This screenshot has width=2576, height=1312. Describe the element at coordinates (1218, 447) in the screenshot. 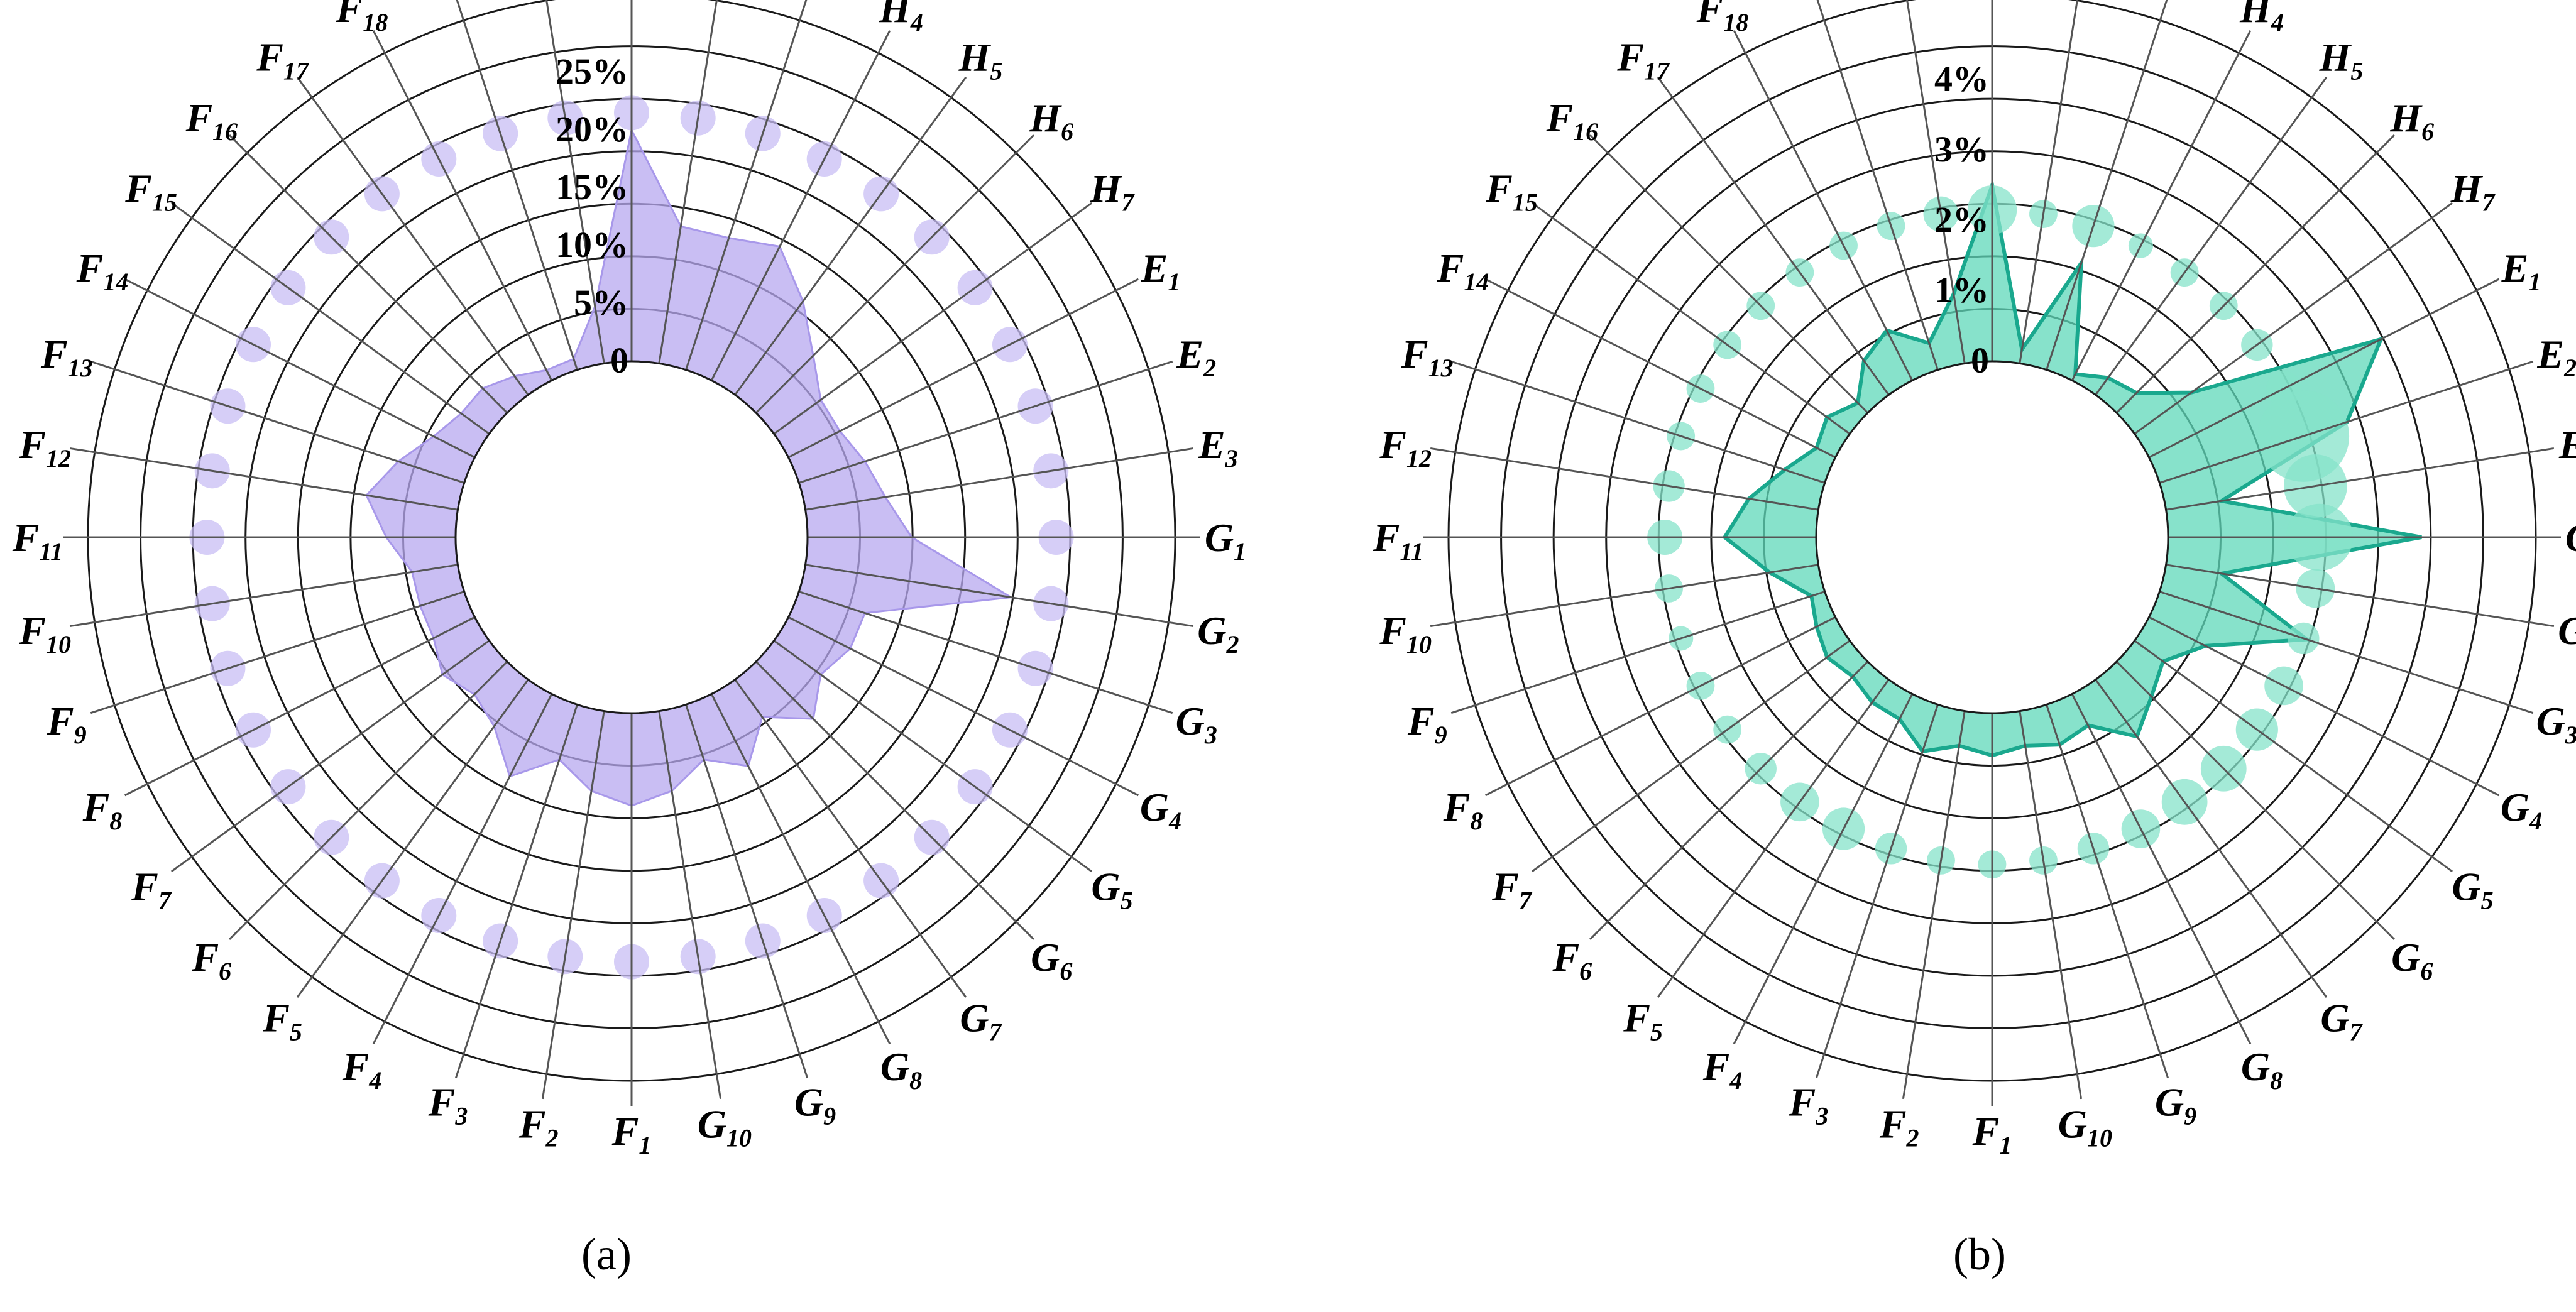

I see `category-label: E3` at that location.